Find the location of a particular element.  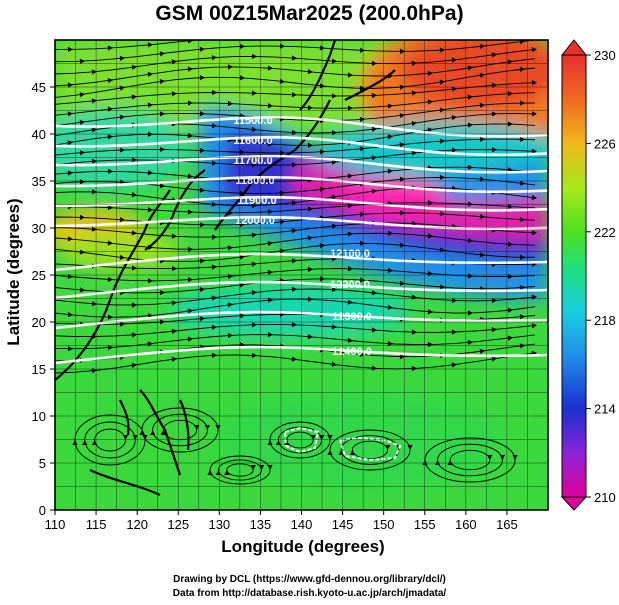

colorbar-top-arrow is located at coordinates (574, 47).